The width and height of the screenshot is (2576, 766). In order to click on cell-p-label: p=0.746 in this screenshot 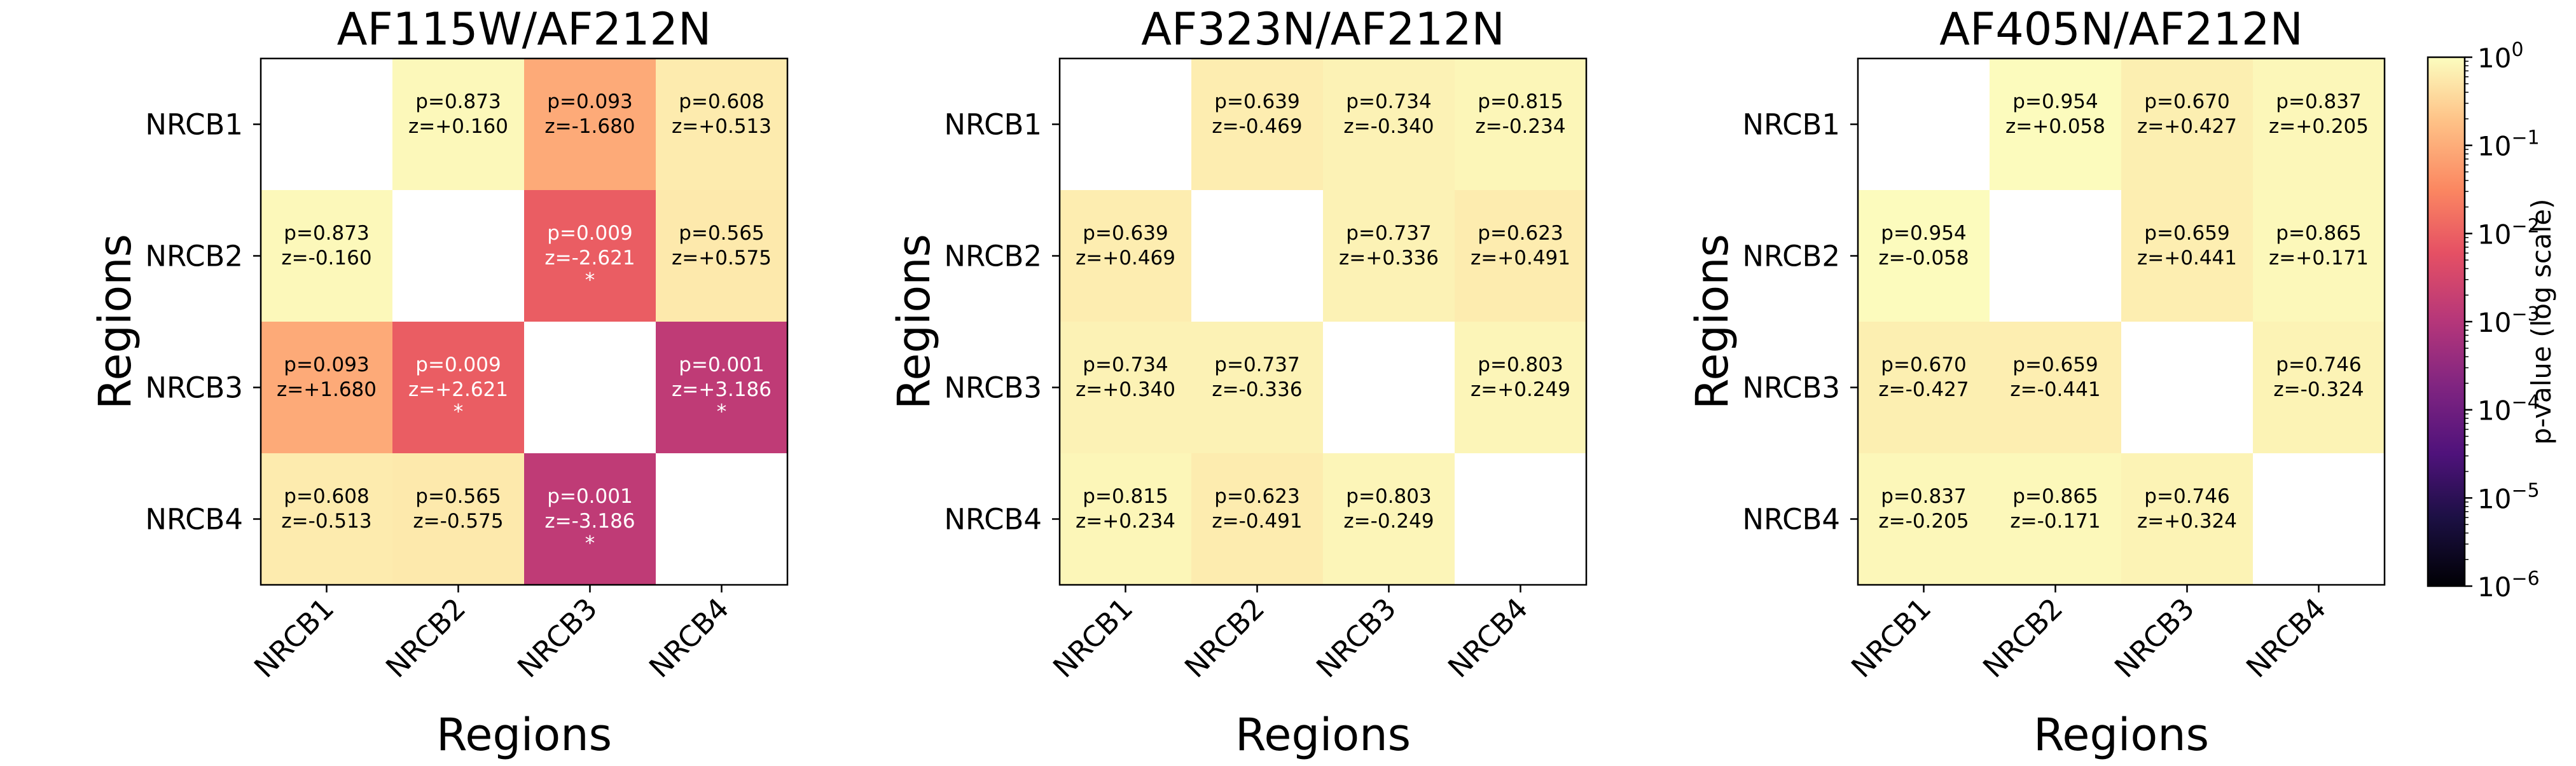, I will do `click(2318, 364)`.